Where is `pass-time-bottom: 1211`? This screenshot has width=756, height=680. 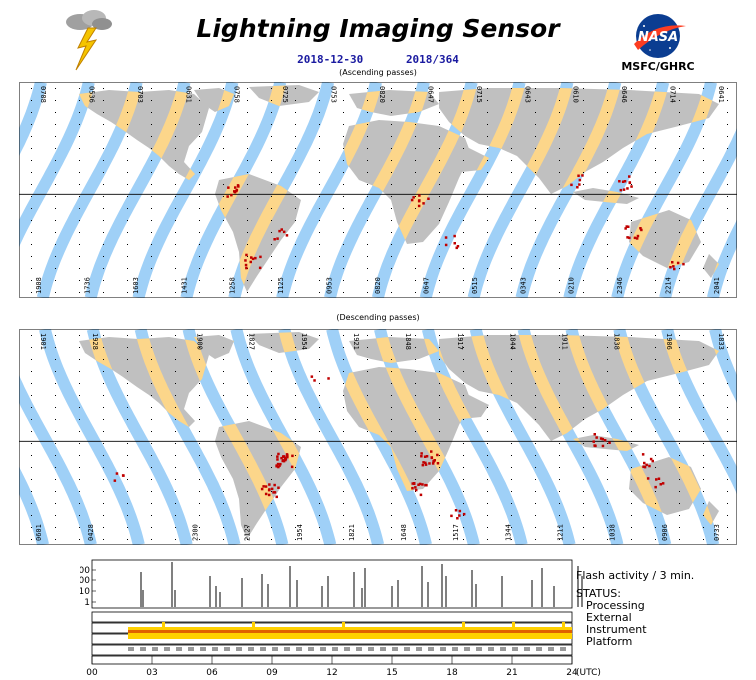
pass-time-bottom: 1211 is located at coordinates (561, 532).